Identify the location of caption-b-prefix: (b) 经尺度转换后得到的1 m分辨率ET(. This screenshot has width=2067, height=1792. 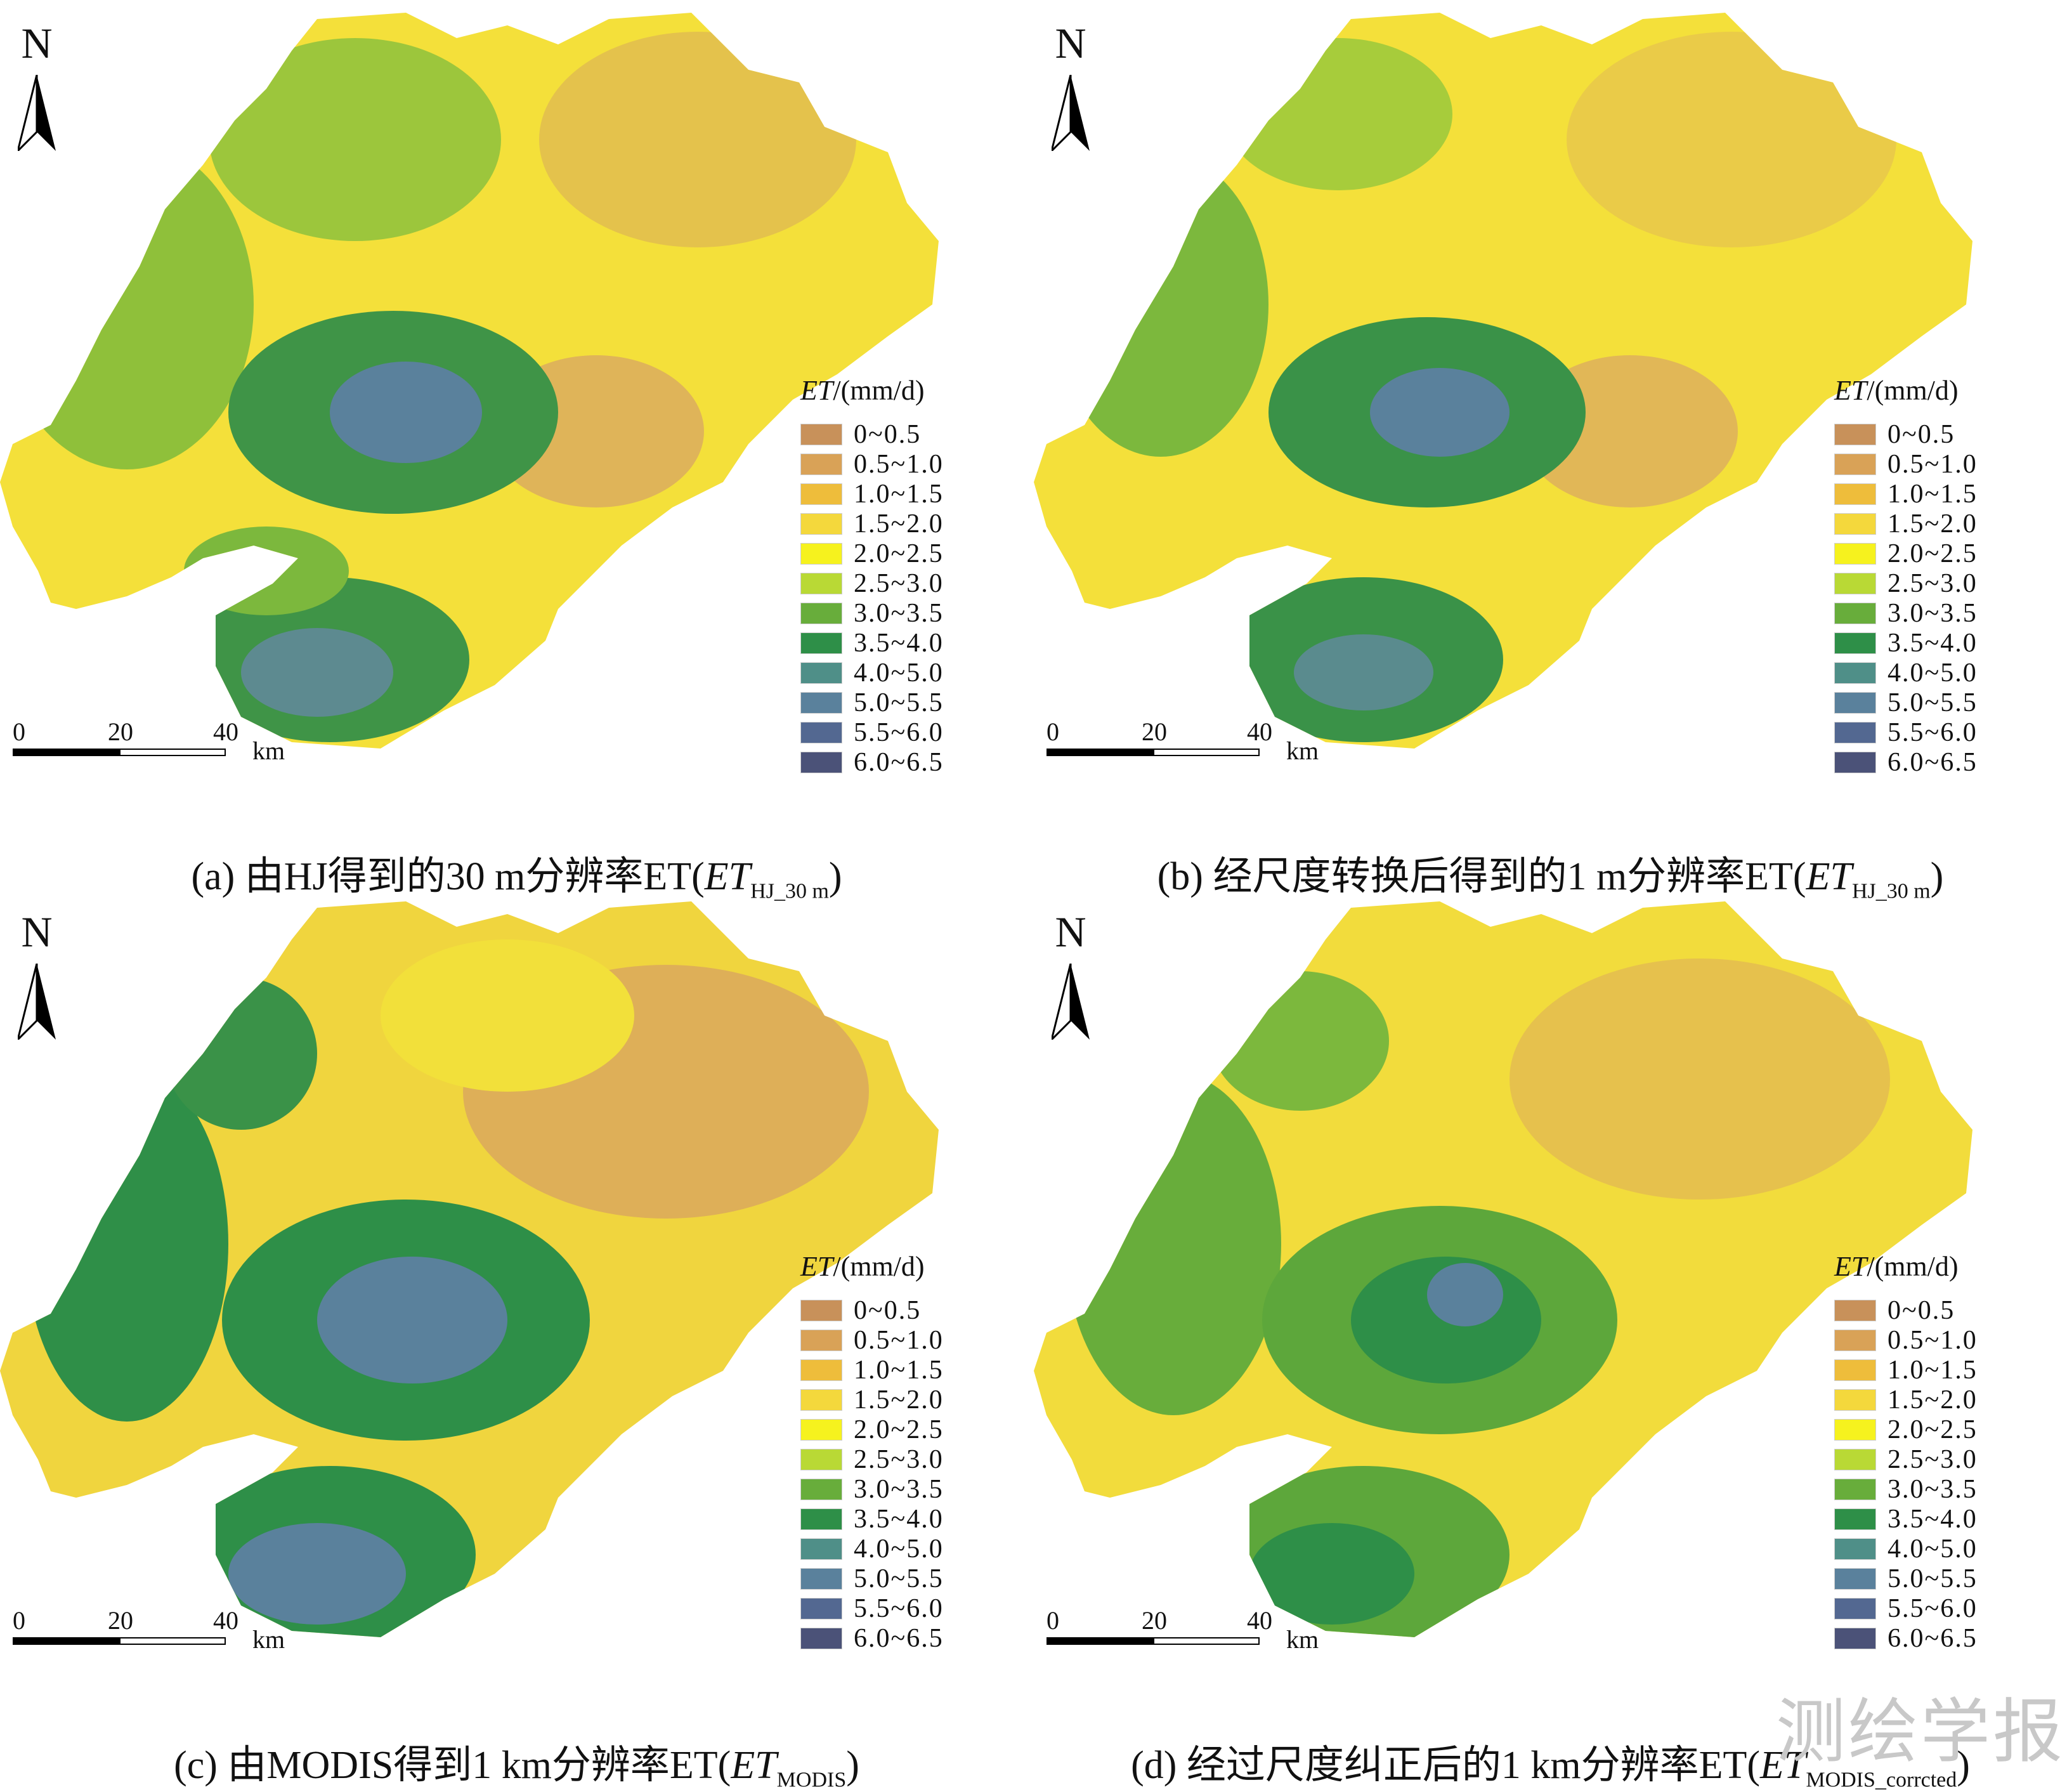
(1481, 876).